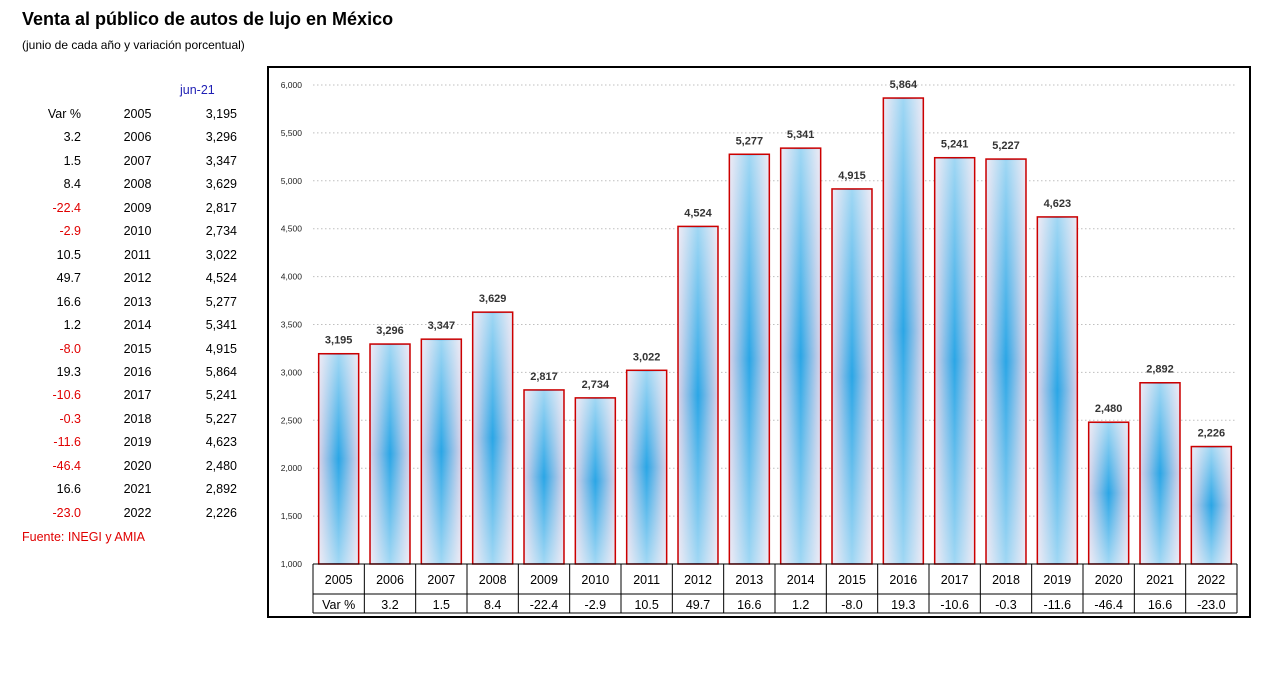 Image resolution: width=1280 pixels, height=678 pixels. What do you see at coordinates (1006, 605) in the screenshot?
I see `var-pct-label: -0.3` at bounding box center [1006, 605].